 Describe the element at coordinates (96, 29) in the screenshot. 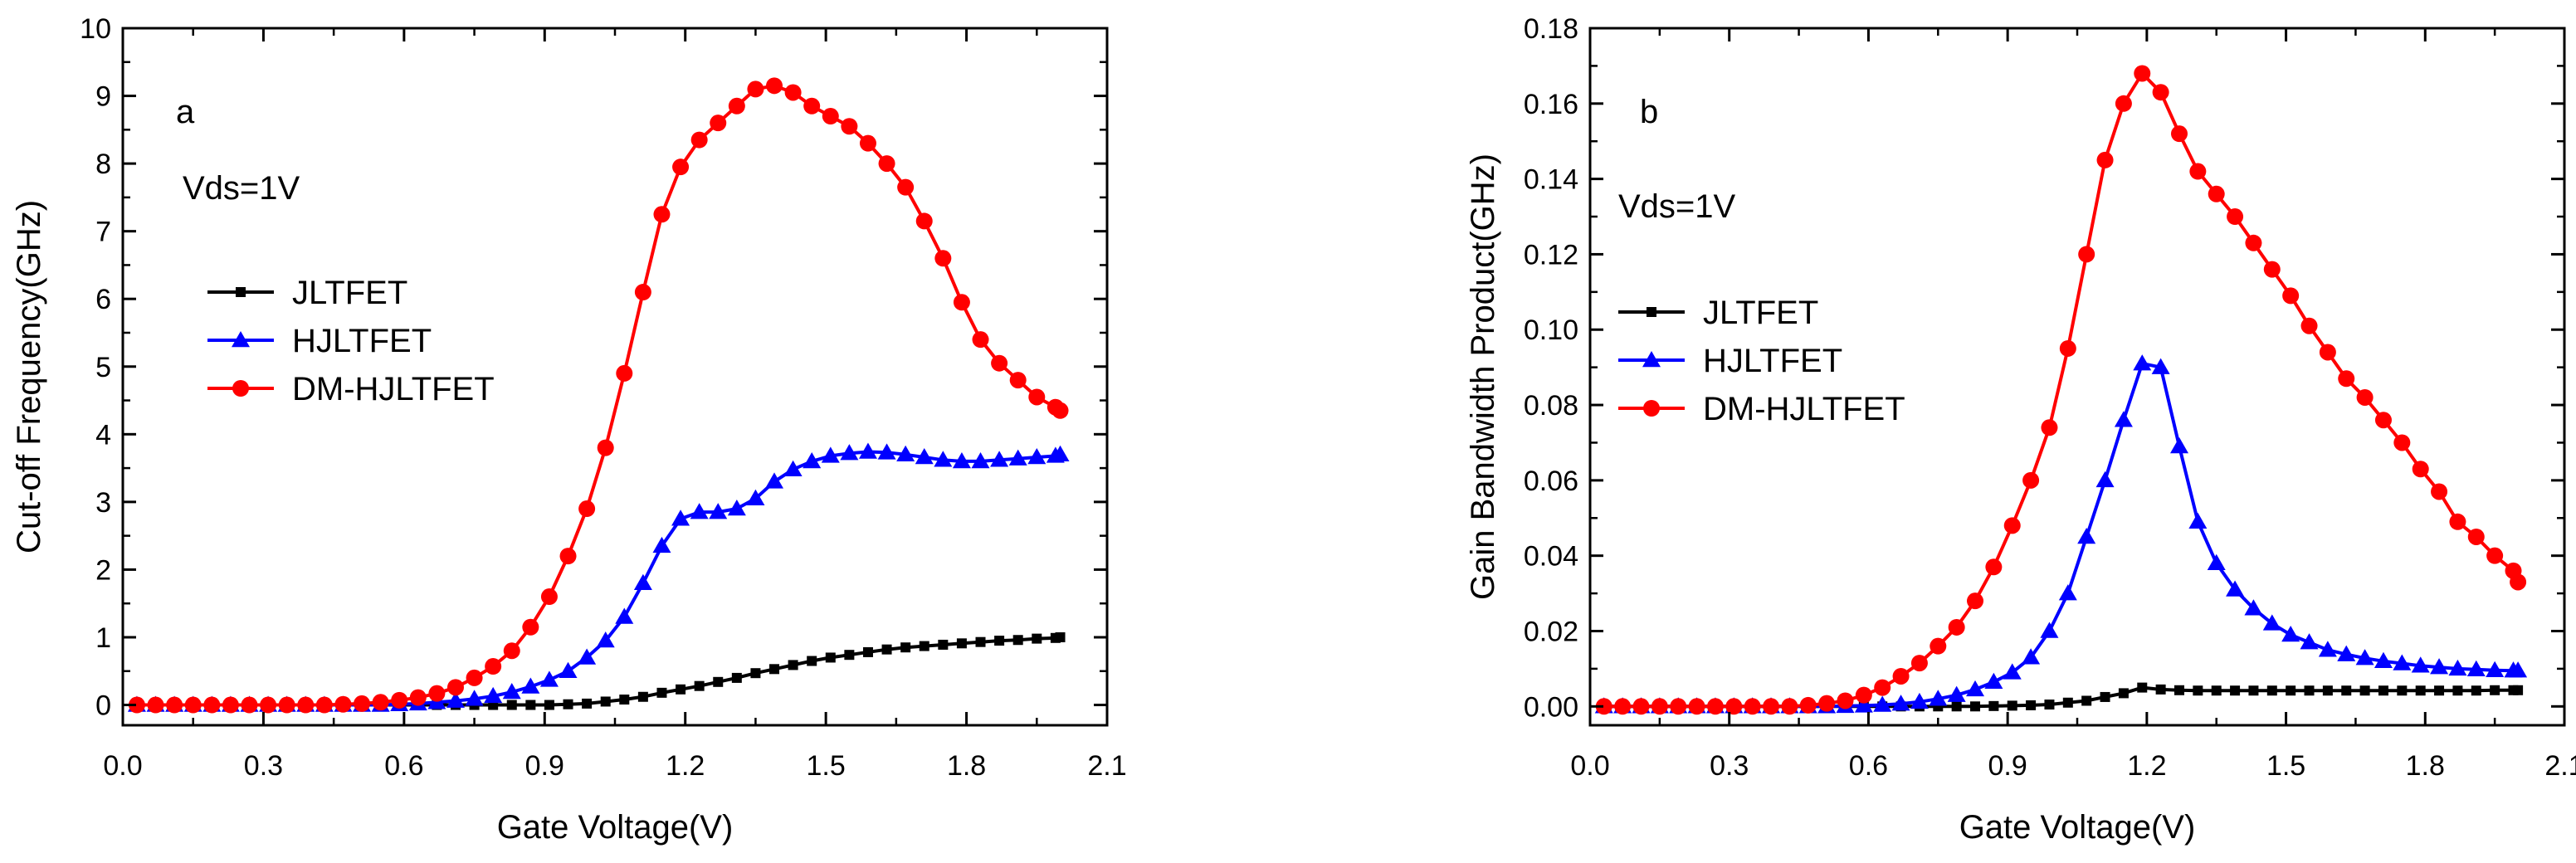

I see `y-tick-label: 10` at that location.